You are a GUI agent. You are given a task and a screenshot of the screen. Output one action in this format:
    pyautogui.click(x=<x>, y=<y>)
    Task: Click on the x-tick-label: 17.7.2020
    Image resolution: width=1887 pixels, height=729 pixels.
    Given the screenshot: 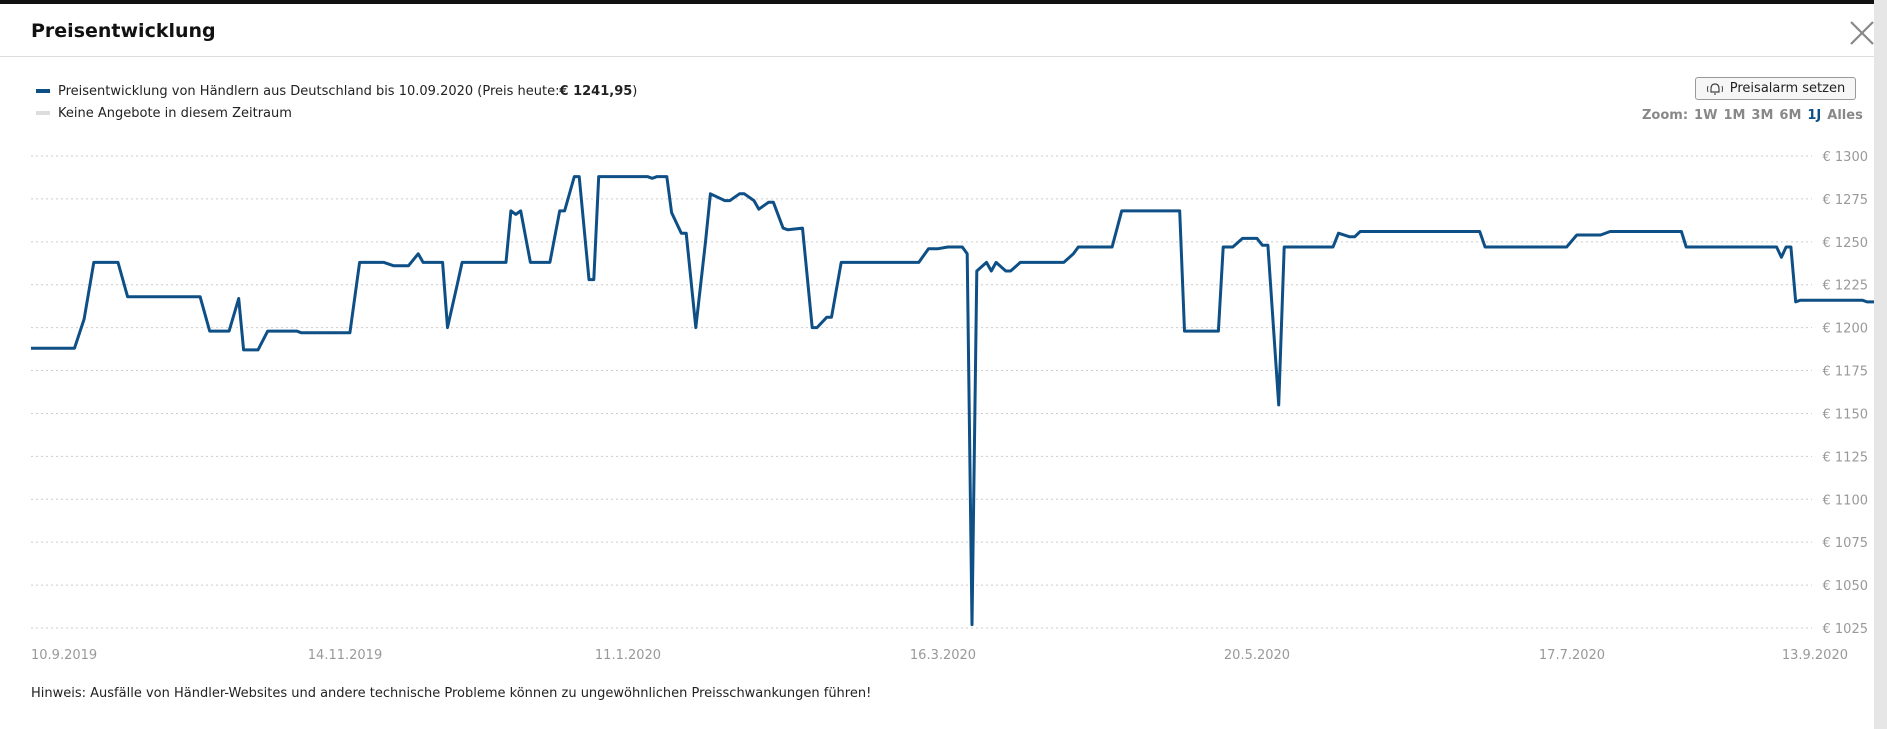 What is the action you would take?
    pyautogui.click(x=1572, y=655)
    